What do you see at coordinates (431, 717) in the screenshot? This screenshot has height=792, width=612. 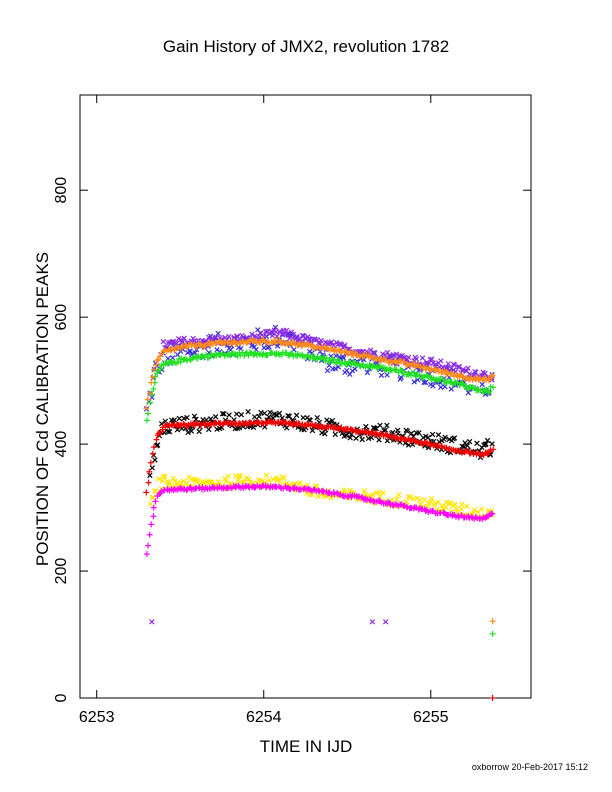 I see `x-tick-label: 6255` at bounding box center [431, 717].